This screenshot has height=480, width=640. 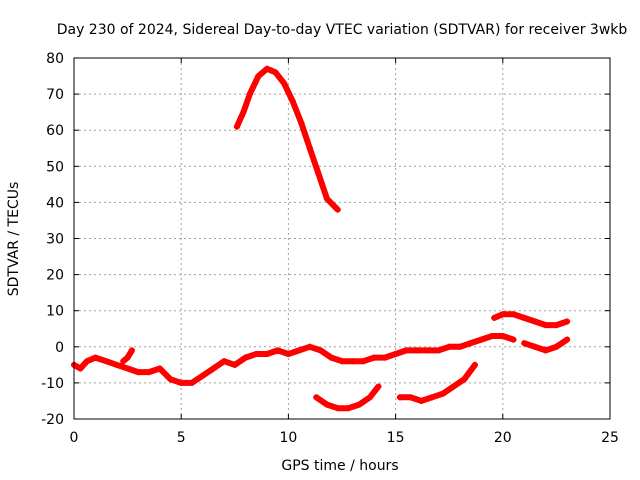 I want to click on x-tick-label: 15, so click(x=396, y=438).